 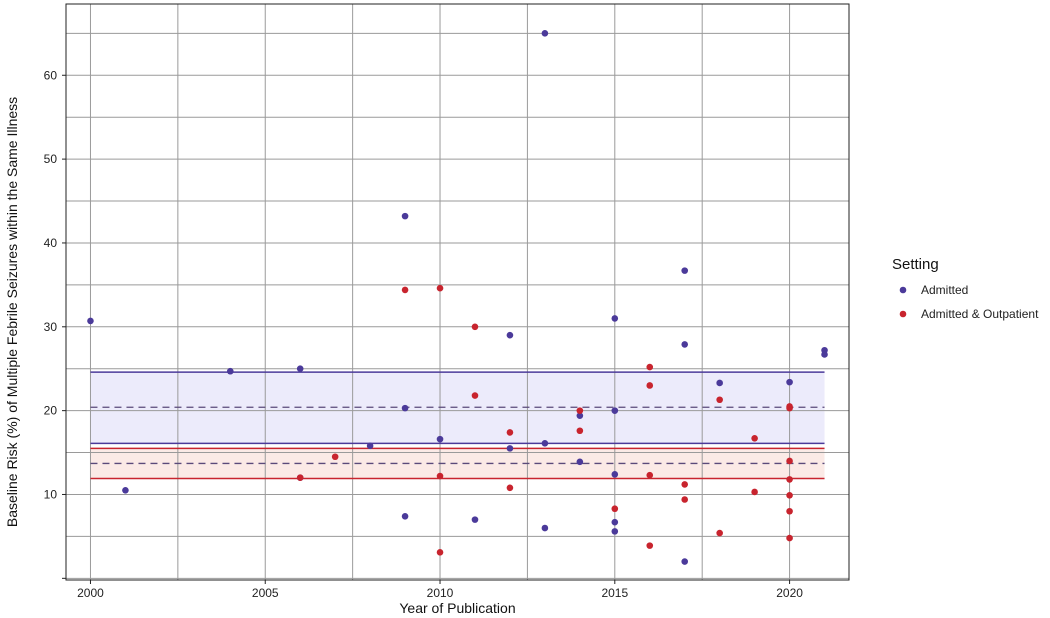 I want to click on legend-title: Setting, so click(x=915, y=264).